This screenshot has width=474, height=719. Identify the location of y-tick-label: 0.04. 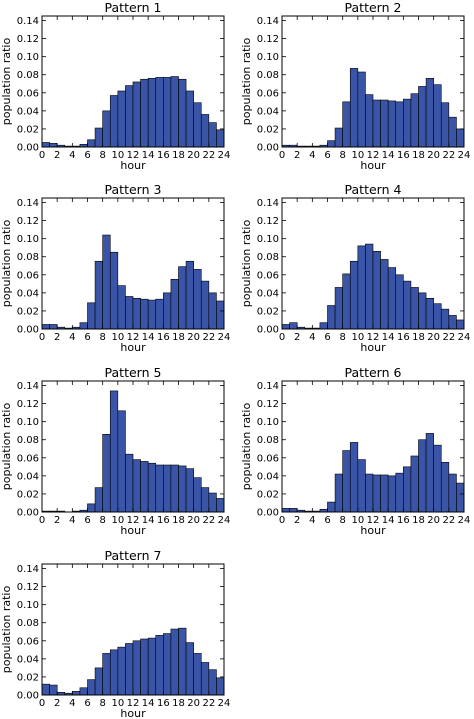
(28, 111).